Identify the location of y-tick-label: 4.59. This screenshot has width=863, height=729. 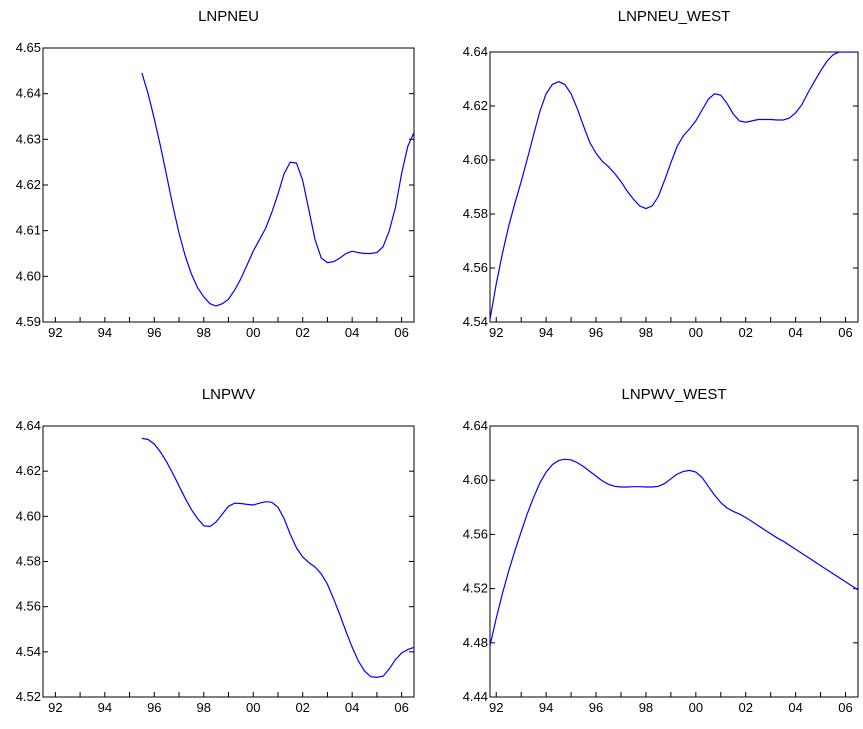
(28, 321).